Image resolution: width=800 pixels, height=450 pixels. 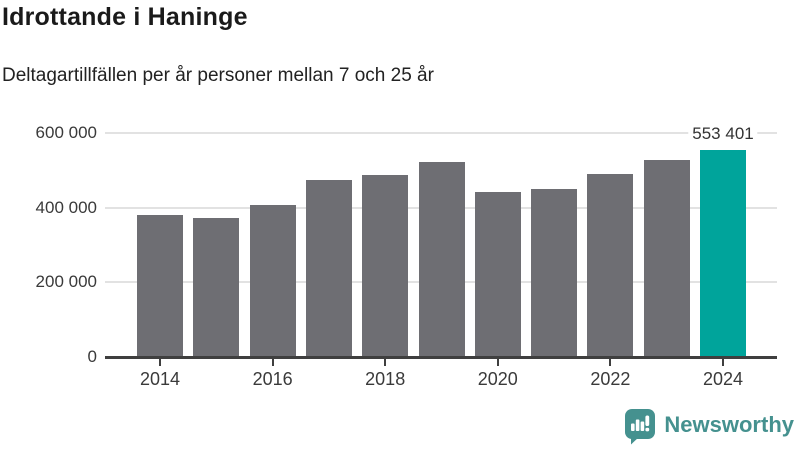 What do you see at coordinates (272, 362) in the screenshot?
I see `x-tick-2016` at bounding box center [272, 362].